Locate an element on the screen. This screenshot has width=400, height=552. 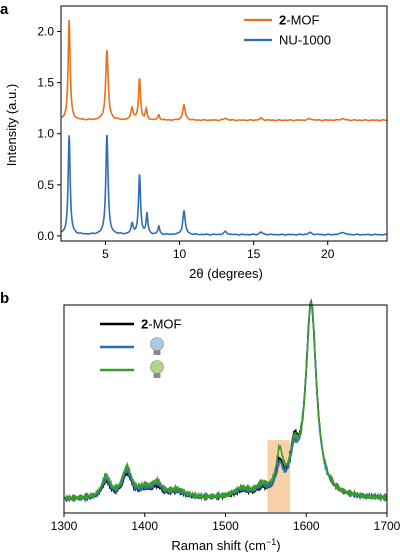
y-axis-label: Intensity (a.u.) is located at coordinates (11, 125).